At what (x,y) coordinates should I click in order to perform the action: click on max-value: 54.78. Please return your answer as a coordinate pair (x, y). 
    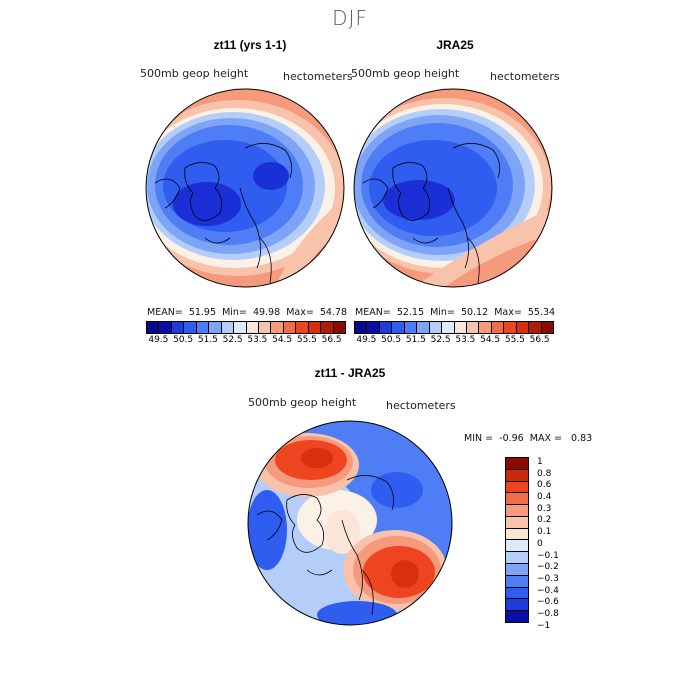
    Looking at the image, I should click on (333, 312).